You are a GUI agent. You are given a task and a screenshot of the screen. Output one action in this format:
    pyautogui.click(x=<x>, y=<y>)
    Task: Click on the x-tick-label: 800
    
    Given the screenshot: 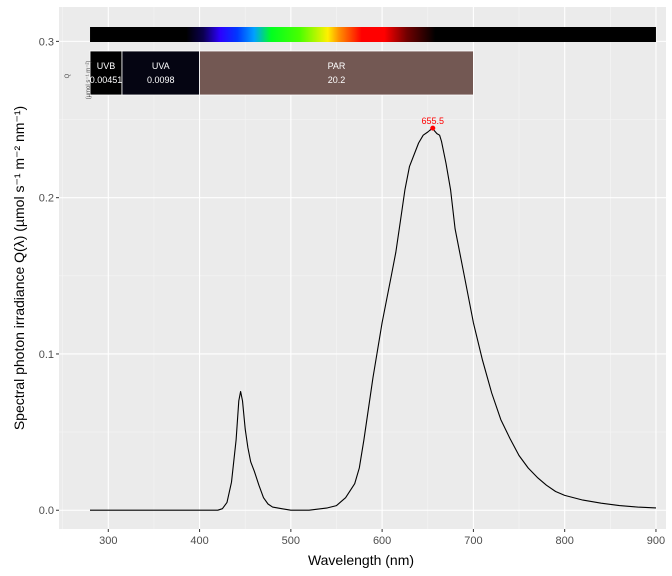 What is the action you would take?
    pyautogui.click(x=565, y=541)
    